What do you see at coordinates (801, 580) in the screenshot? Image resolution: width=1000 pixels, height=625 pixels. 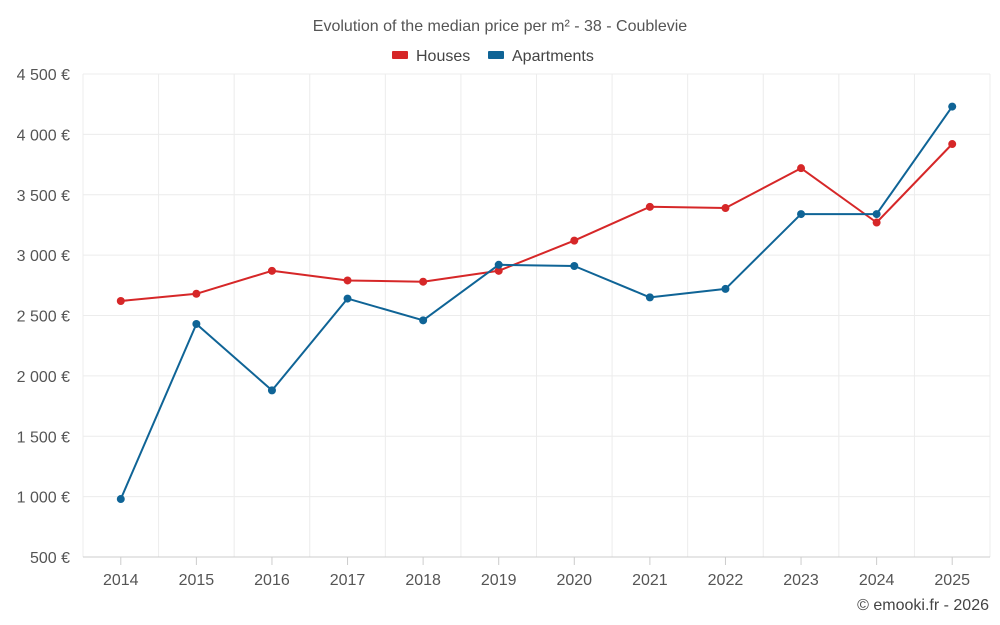 I see `x-tick-label: 2023` at bounding box center [801, 580].